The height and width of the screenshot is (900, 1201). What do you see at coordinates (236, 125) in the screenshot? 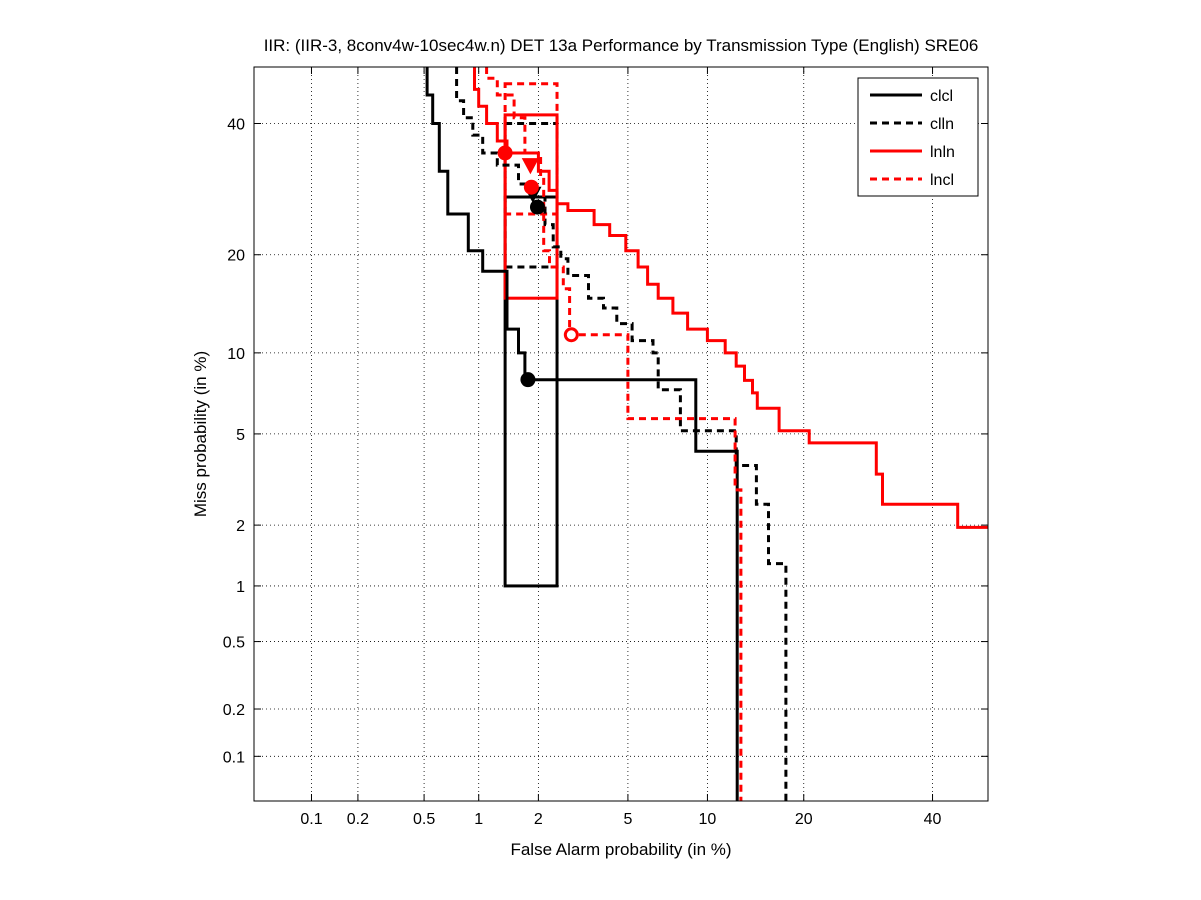
I see `y-tick-label: 40` at bounding box center [236, 125].